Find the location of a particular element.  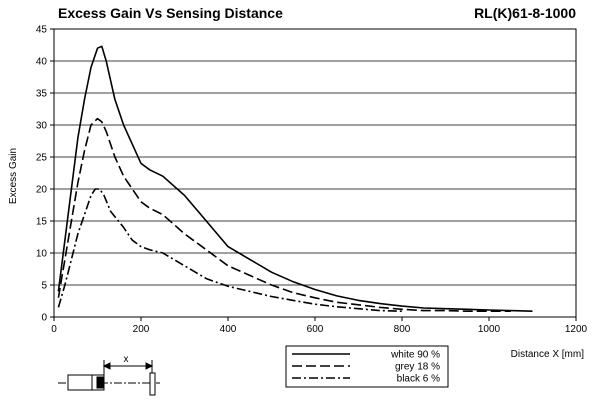

x-tick-label: 400 is located at coordinates (228, 329).